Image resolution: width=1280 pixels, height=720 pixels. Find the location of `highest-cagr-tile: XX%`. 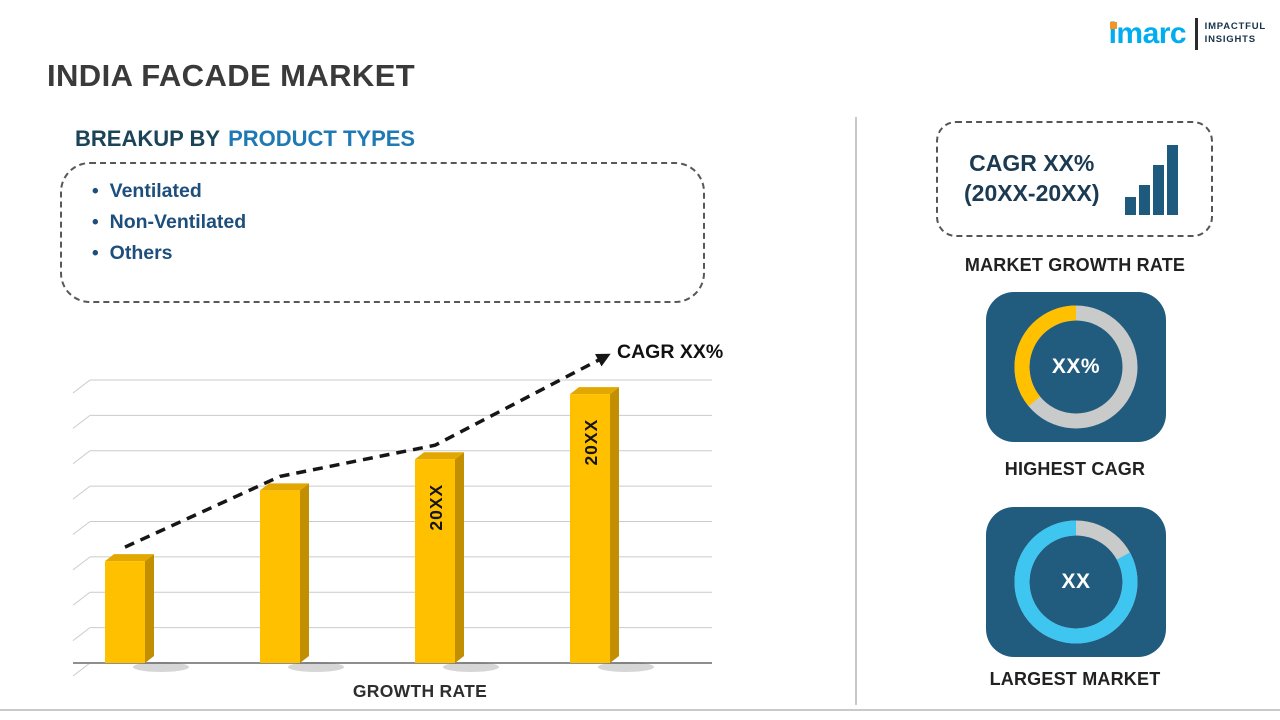

highest-cagr-tile: XX% is located at coordinates (1076, 367).